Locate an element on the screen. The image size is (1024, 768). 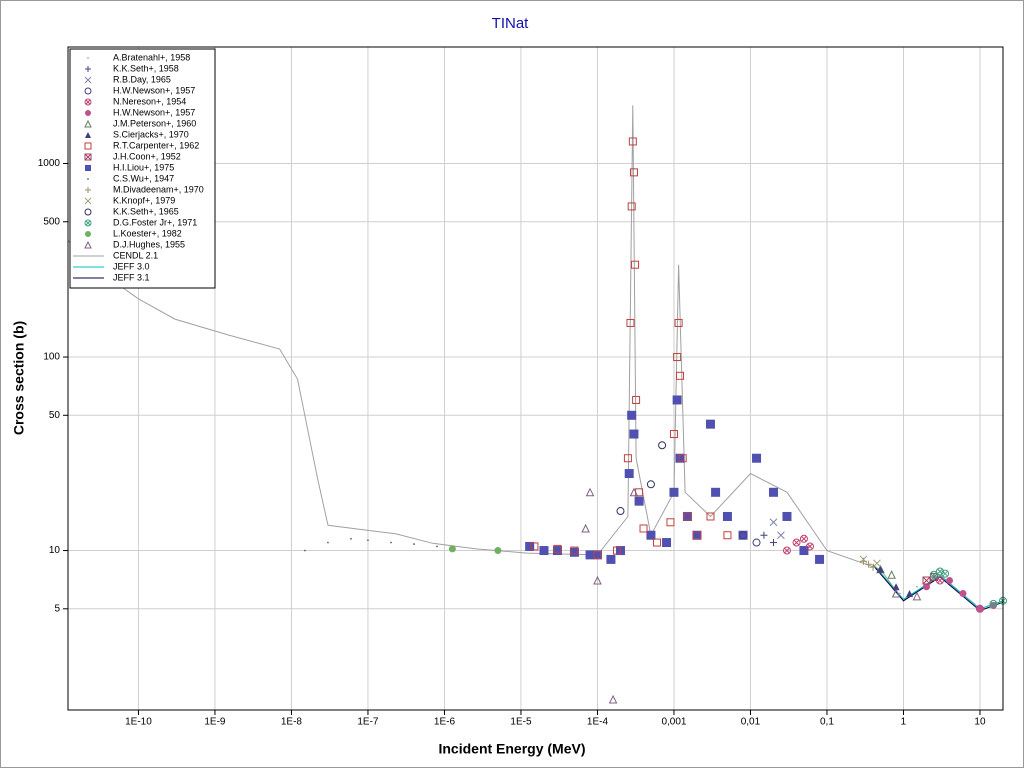
y-tick-label: 100 is located at coordinates (51, 357).